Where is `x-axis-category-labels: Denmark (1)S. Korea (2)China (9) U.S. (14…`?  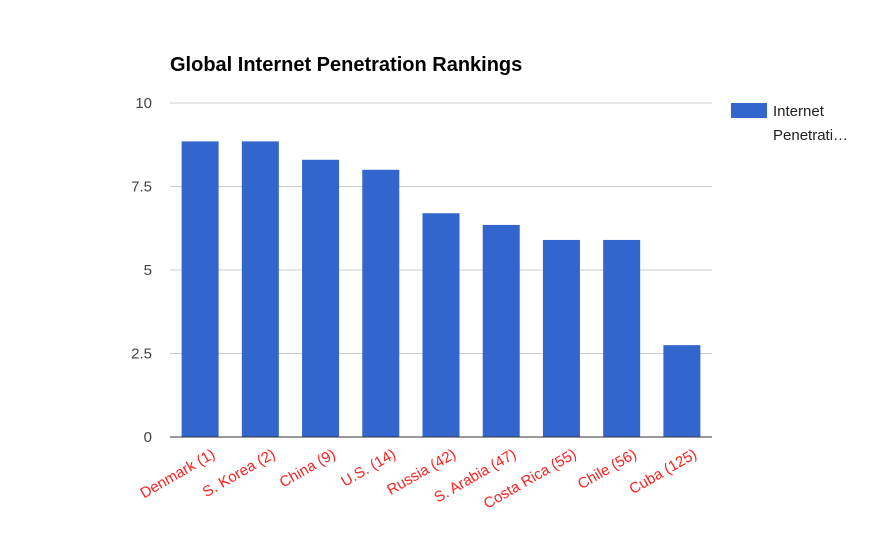
x-axis-category-labels: Denmark (1)S. Korea (2)China (9) U.S. (14… is located at coordinates (418, 479).